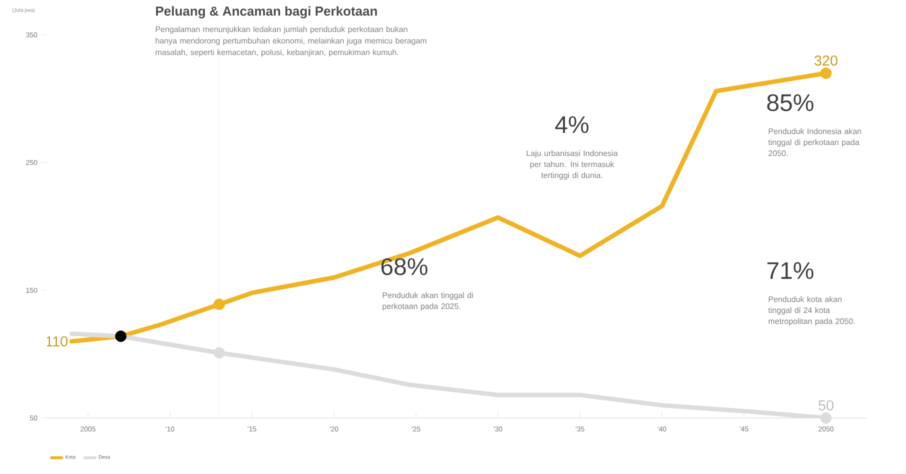  What do you see at coordinates (57, 341) in the screenshot?
I see `data-label: 110` at bounding box center [57, 341].